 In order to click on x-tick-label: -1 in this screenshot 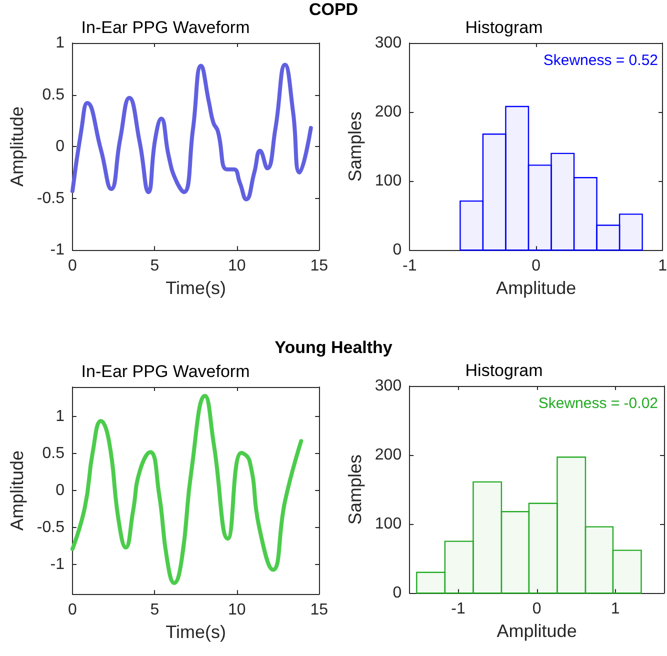, I will do `click(458, 609)`.